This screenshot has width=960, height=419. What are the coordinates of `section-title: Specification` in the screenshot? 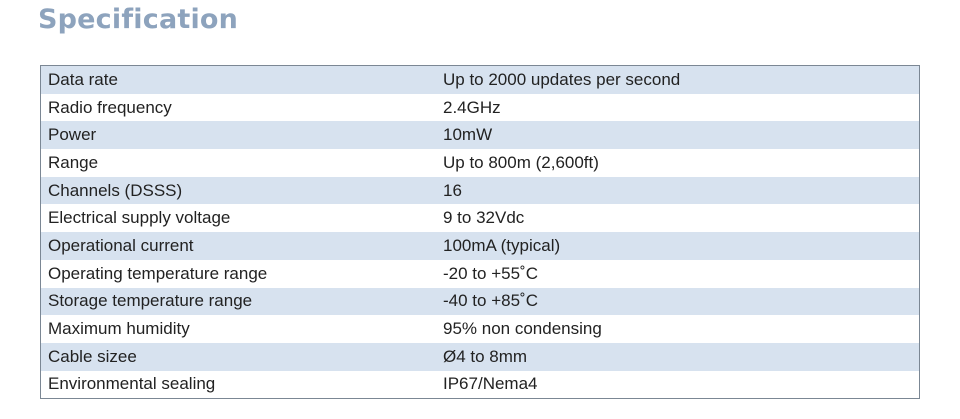 It's located at (138, 19).